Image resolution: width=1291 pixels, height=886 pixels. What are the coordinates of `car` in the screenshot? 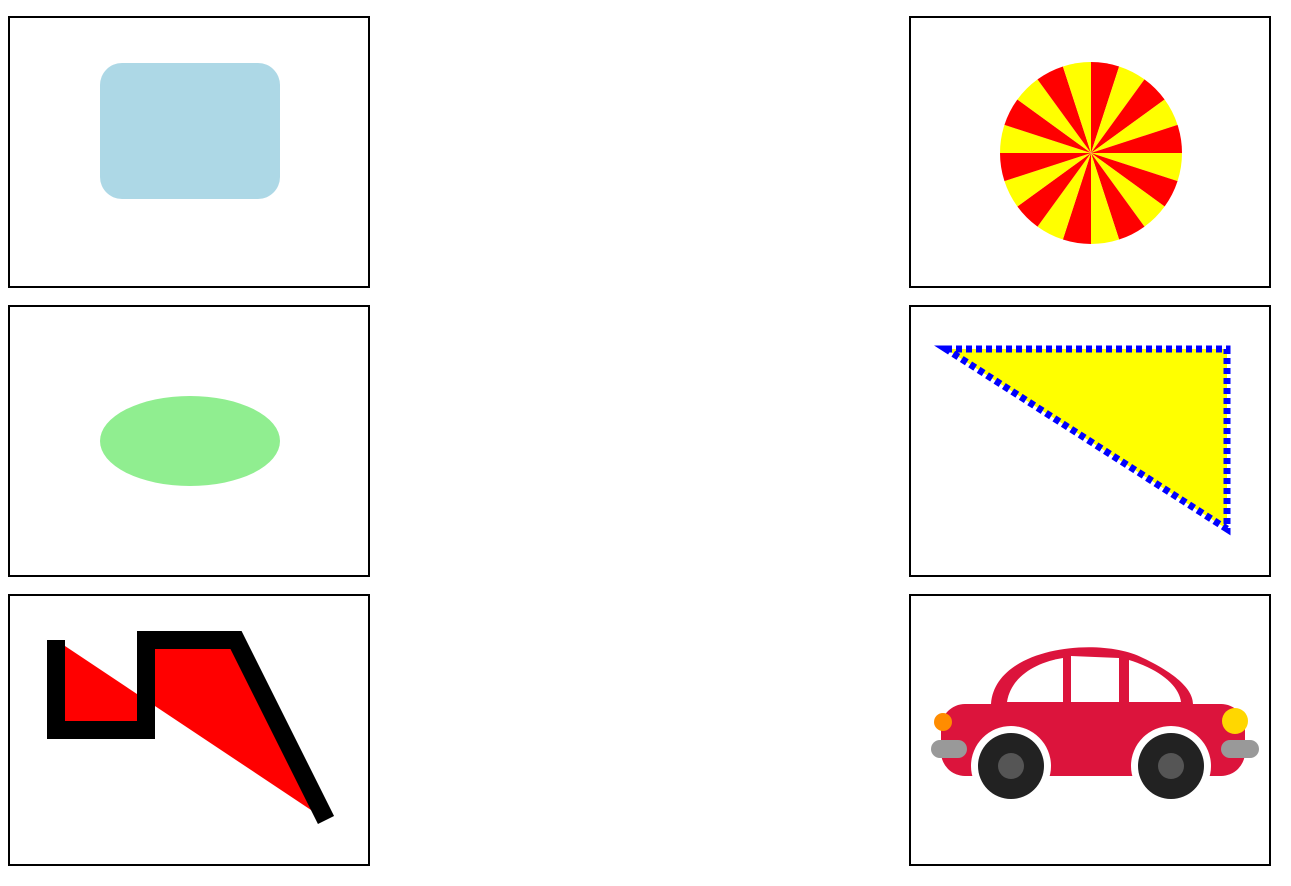 It's located at (1095, 726).